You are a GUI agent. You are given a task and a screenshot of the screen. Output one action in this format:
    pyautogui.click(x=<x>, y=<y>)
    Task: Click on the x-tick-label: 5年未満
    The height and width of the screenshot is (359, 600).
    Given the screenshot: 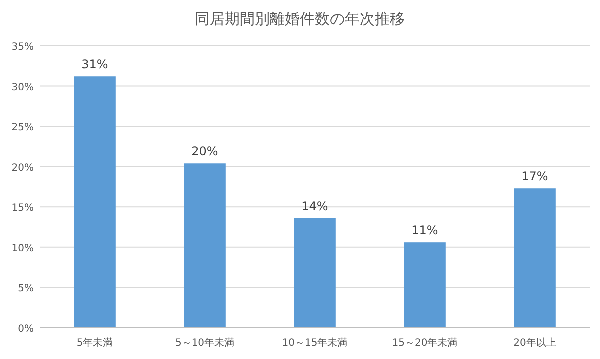 What is the action you would take?
    pyautogui.click(x=95, y=343)
    